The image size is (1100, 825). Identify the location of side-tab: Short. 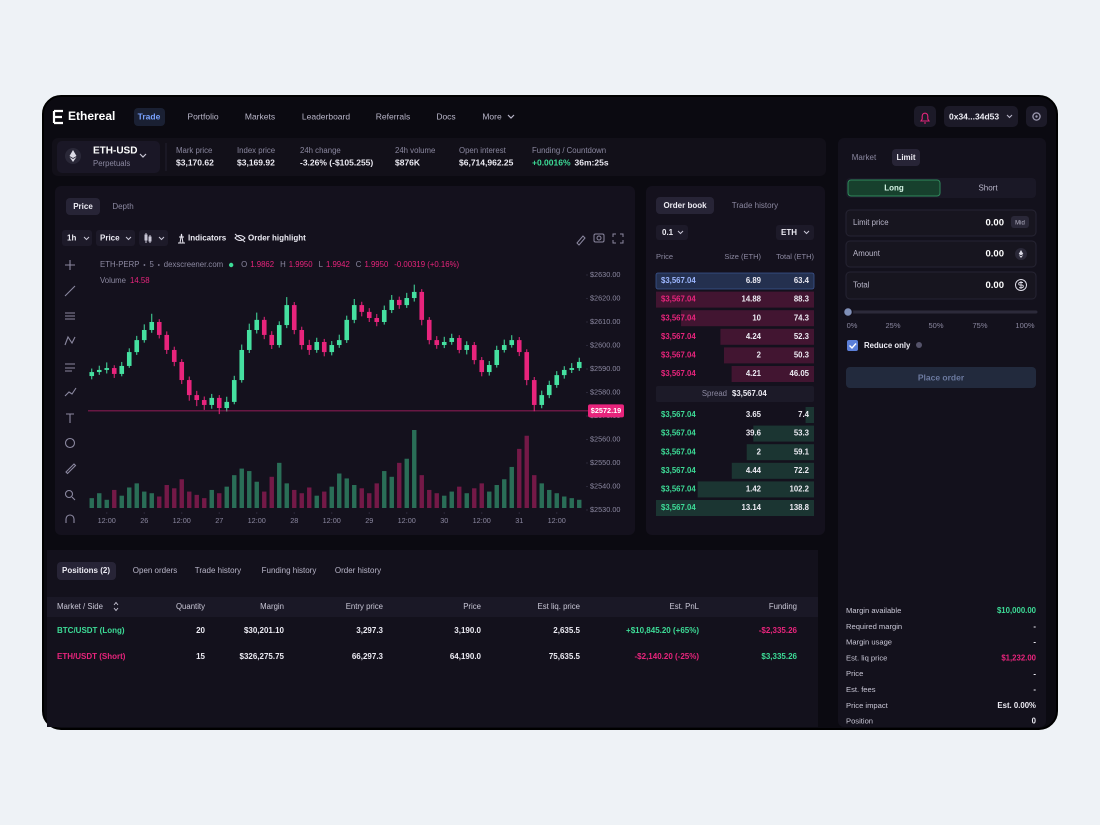
(988, 188).